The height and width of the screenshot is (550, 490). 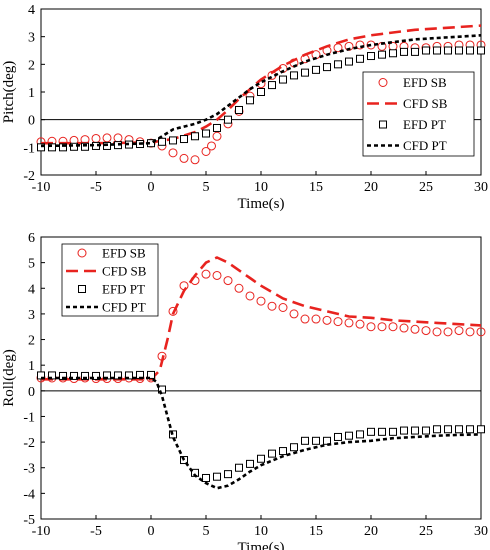 I want to click on x-tick-label: 5, so click(x=206, y=187).